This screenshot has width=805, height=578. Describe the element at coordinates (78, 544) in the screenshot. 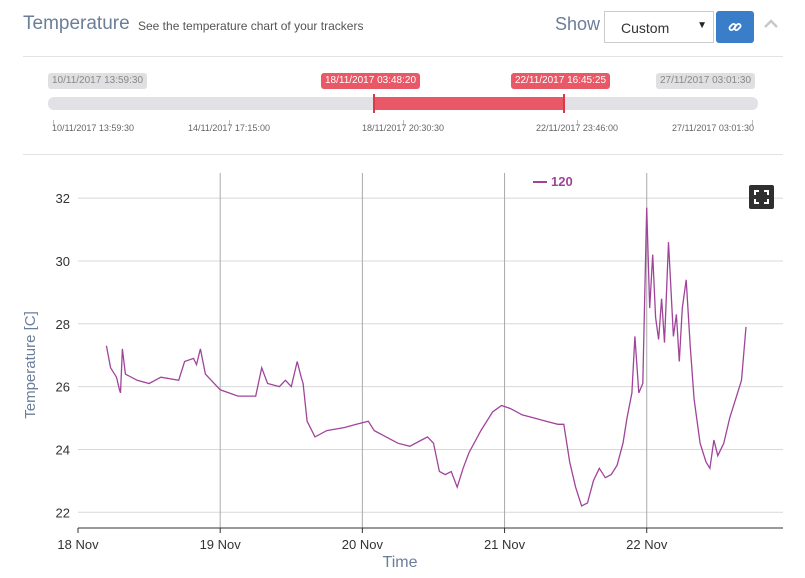

I see `x-tick-label: 18 Nov` at that location.